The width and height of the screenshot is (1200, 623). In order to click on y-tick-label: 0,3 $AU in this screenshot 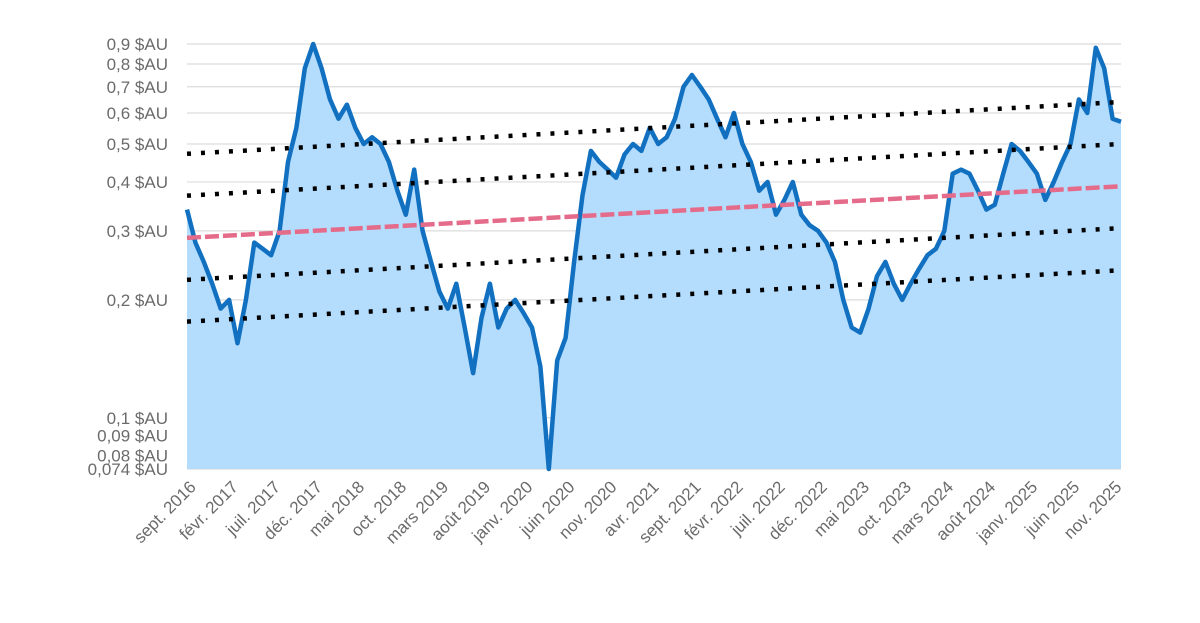, I will do `click(137, 231)`.